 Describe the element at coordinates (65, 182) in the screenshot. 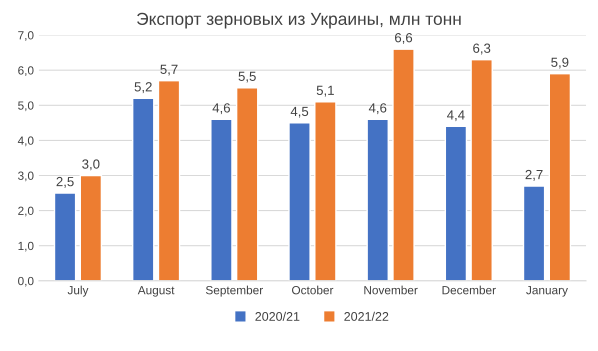

I see `data-label: 2,5` at that location.